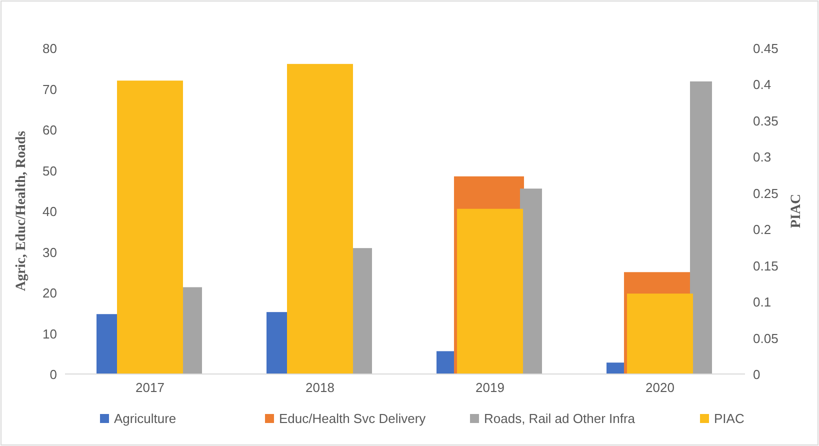  What do you see at coordinates (660, 387) in the screenshot?
I see `x-tick-label: 2020` at bounding box center [660, 387].